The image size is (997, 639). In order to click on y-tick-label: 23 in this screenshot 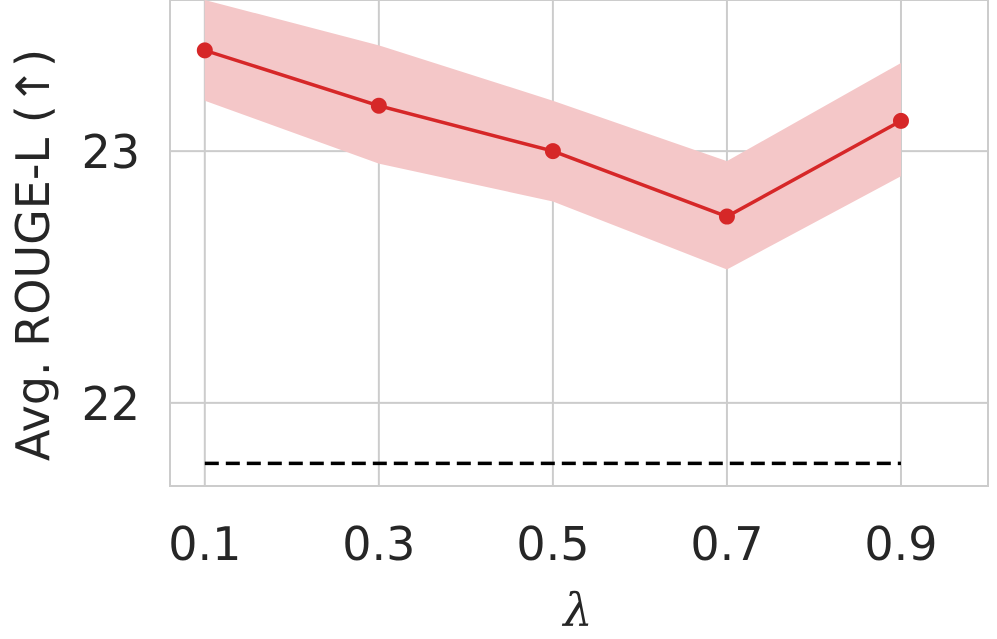, I will do `click(110, 152)`.